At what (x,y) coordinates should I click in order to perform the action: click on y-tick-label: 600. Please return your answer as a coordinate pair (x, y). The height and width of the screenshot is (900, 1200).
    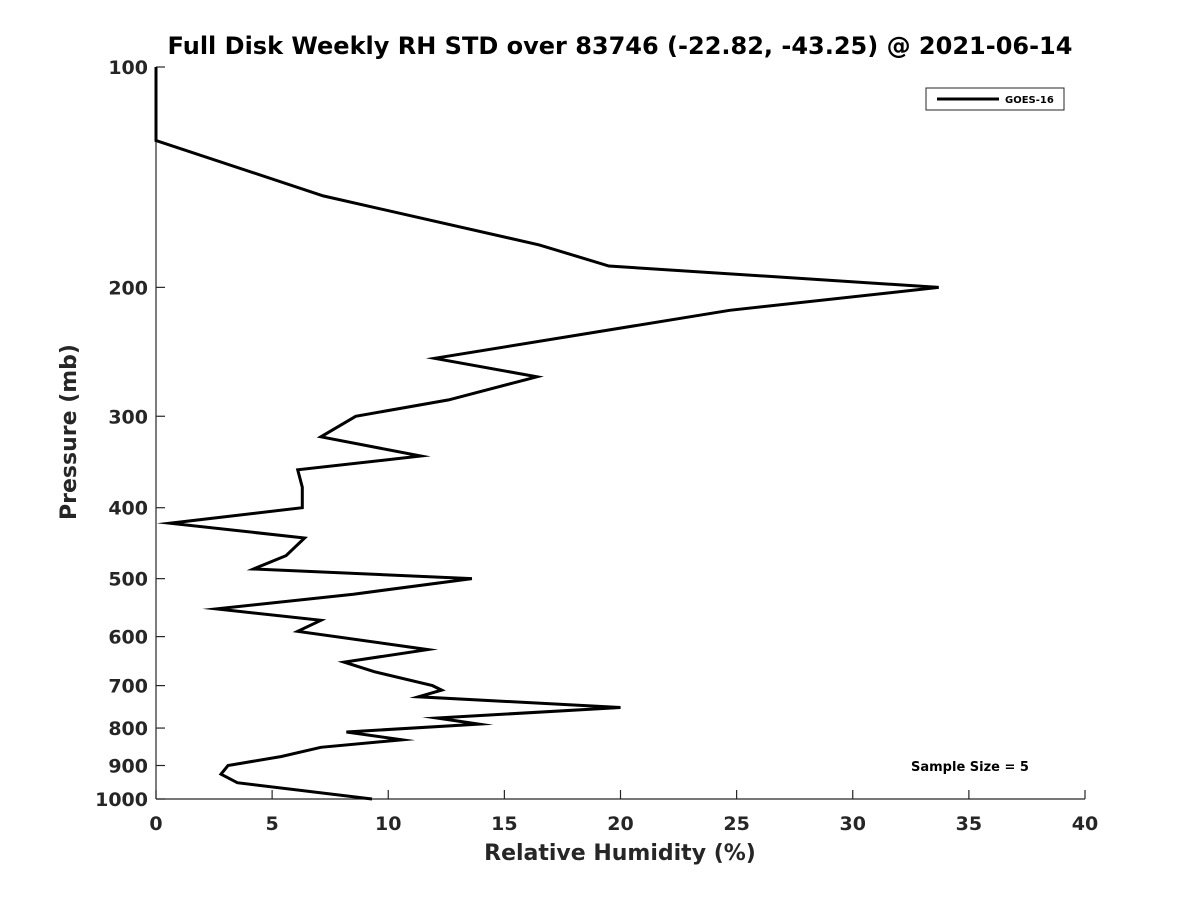
    Looking at the image, I should click on (128, 638).